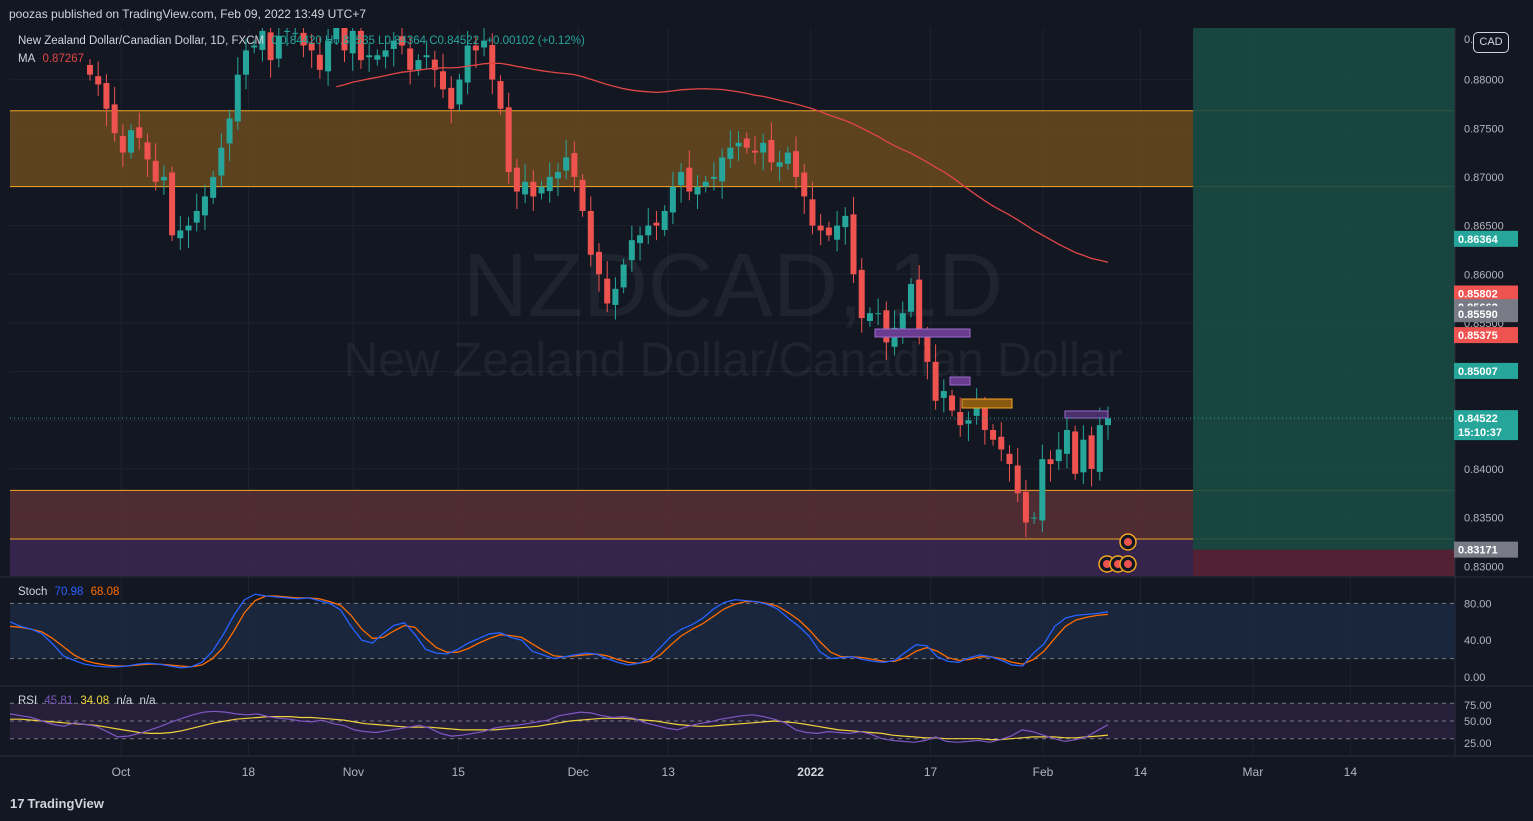 The width and height of the screenshot is (1533, 821). Describe the element at coordinates (53, 59) in the screenshot. I see `ma-legend: MA 0.87267` at that location.